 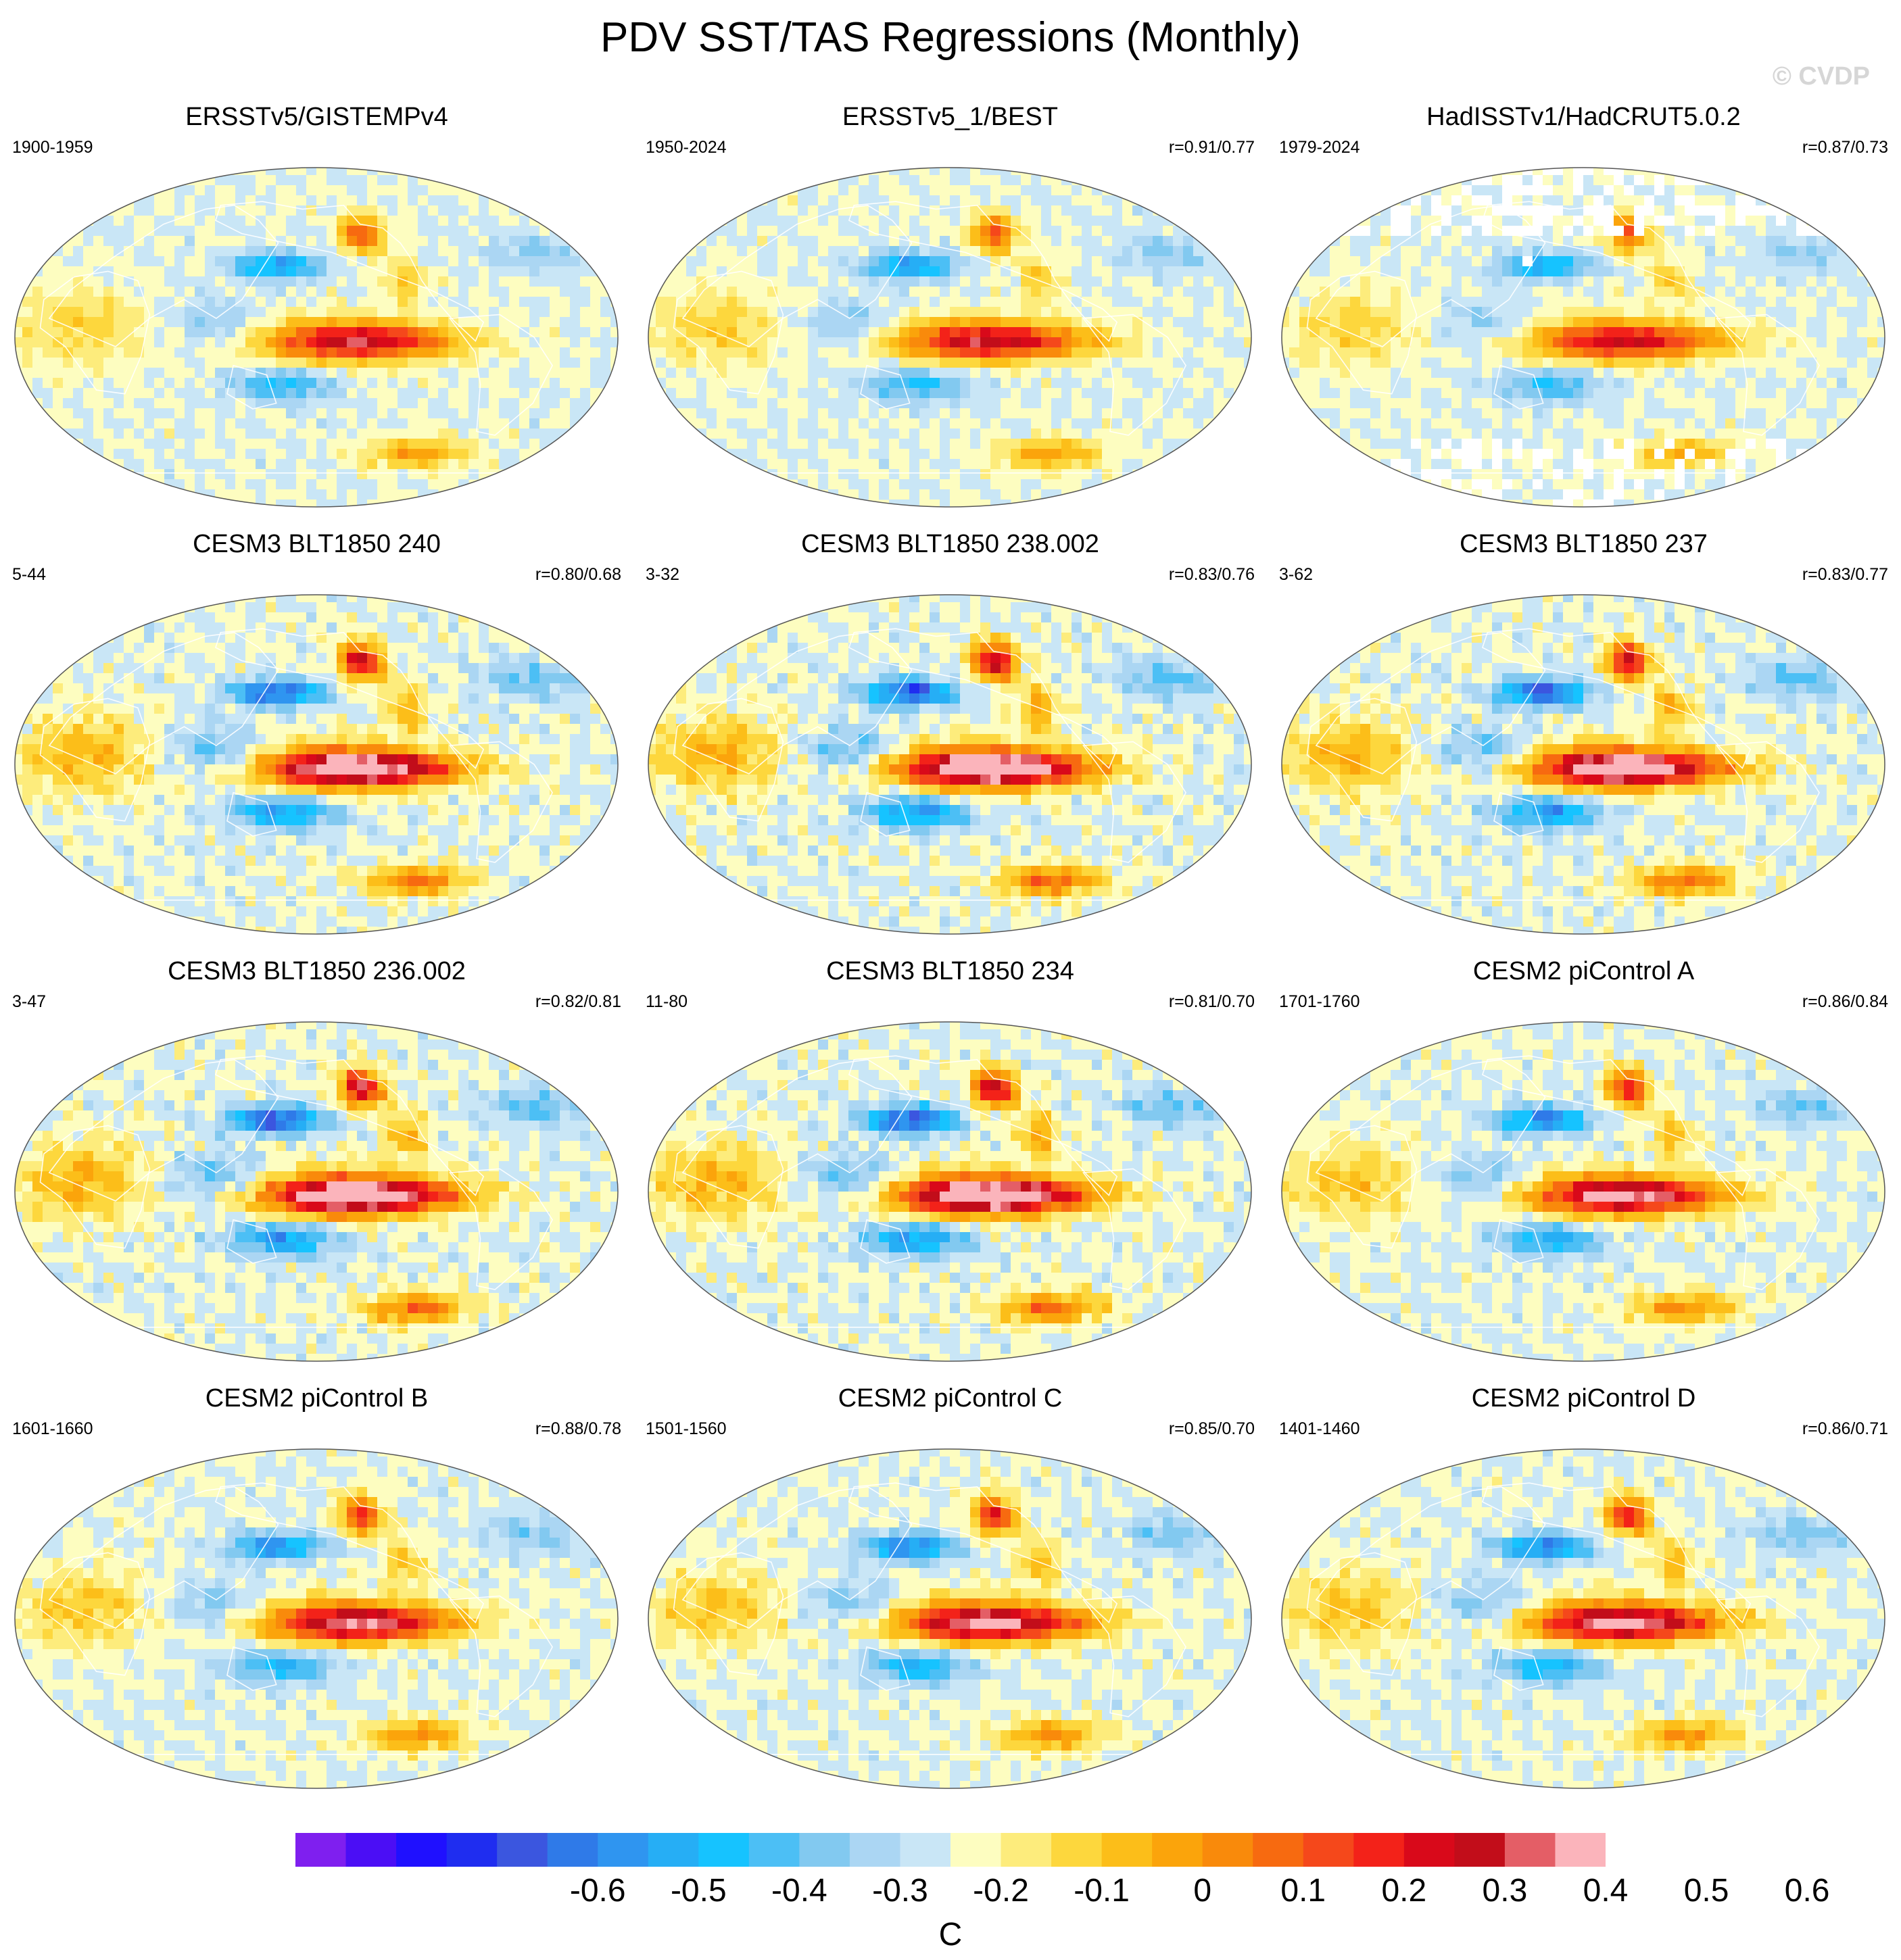 I want to click on panel-correlation: r=0.87/0.73, so click(x=1845, y=147).